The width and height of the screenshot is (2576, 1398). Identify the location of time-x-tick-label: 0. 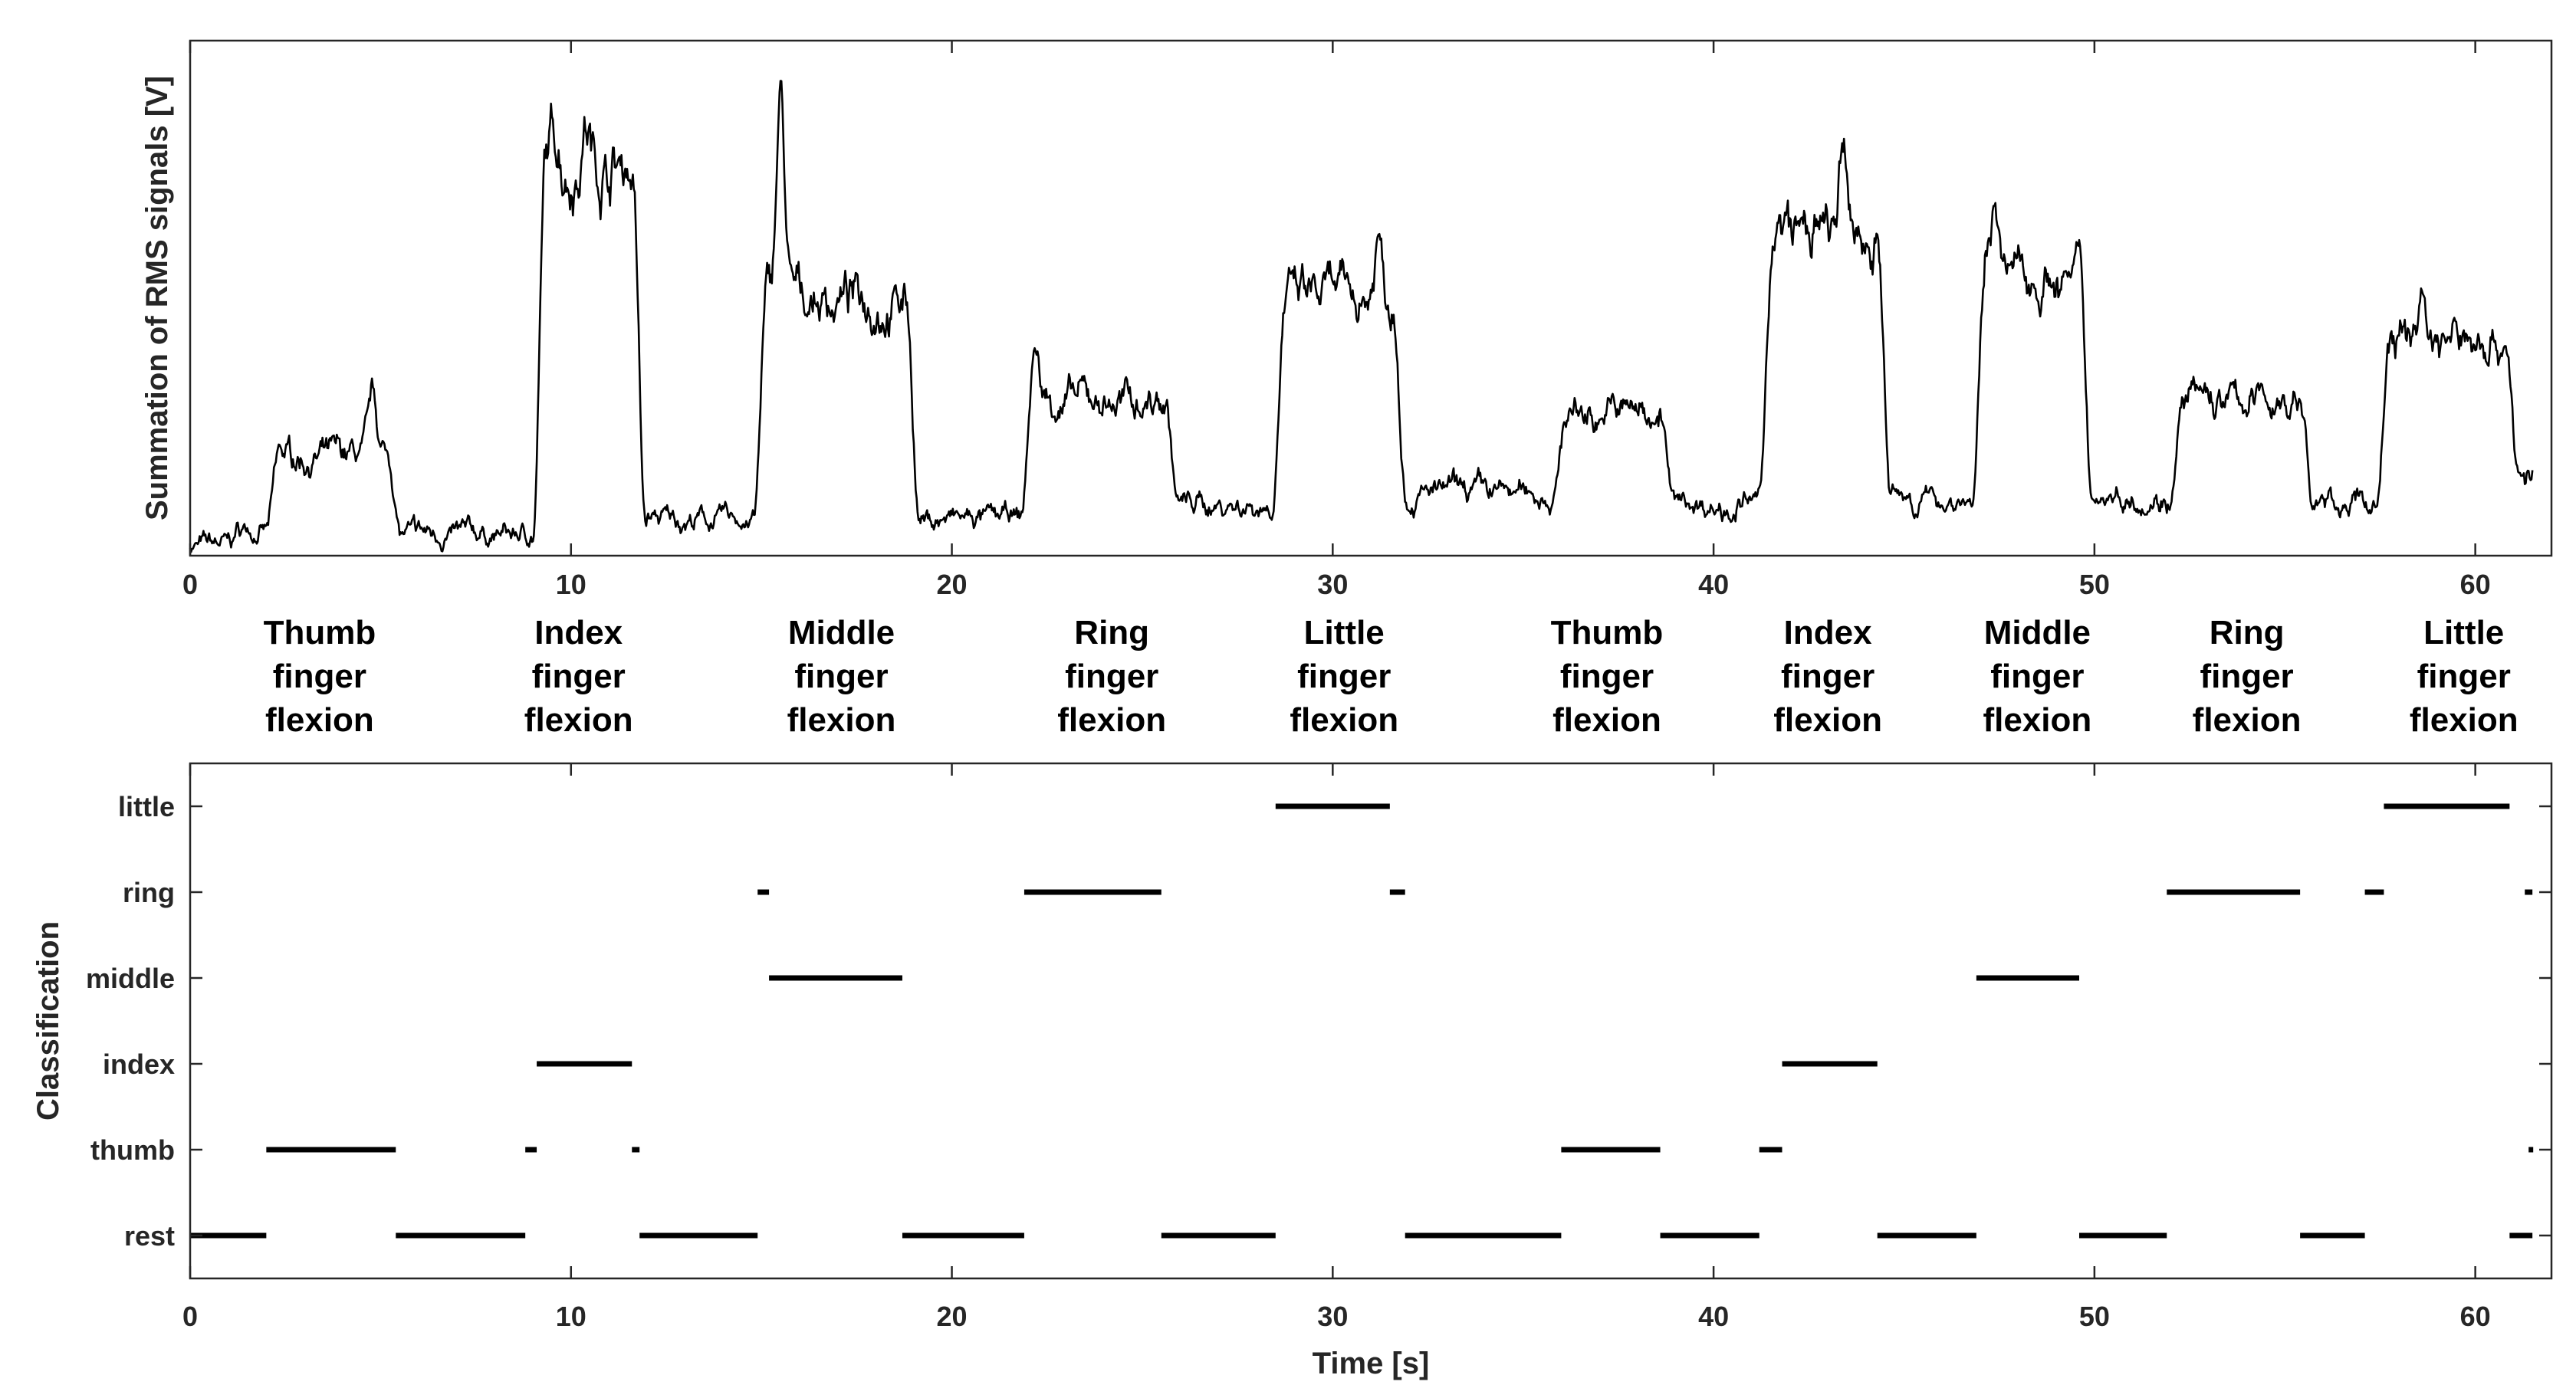
(190, 1316).